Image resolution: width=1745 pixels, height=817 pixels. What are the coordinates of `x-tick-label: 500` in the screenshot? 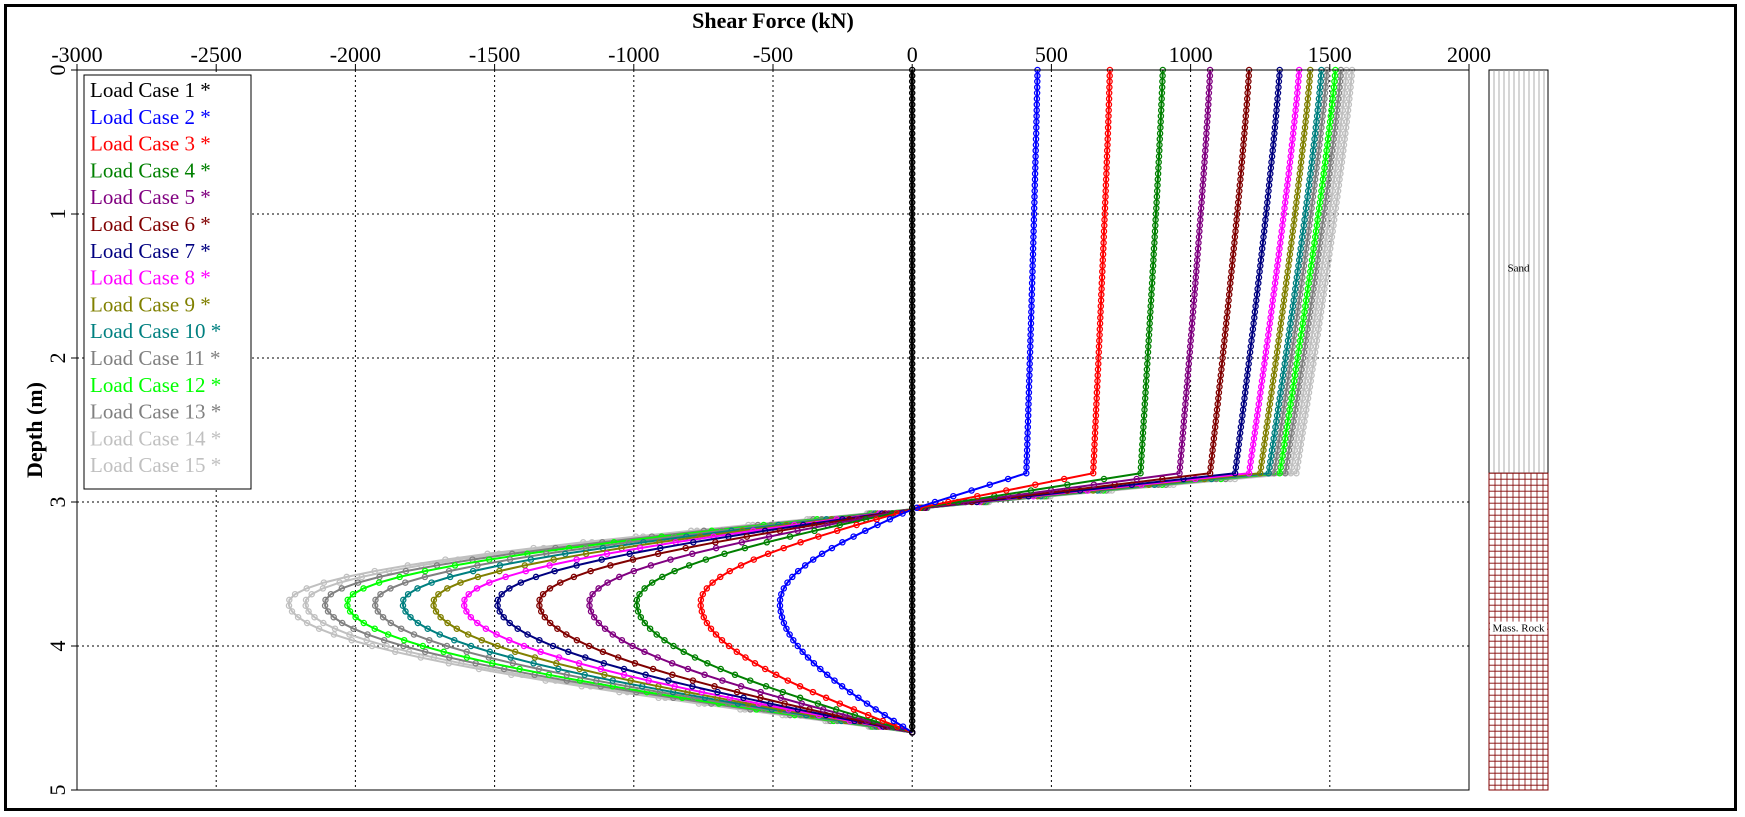 It's located at (1051, 54).